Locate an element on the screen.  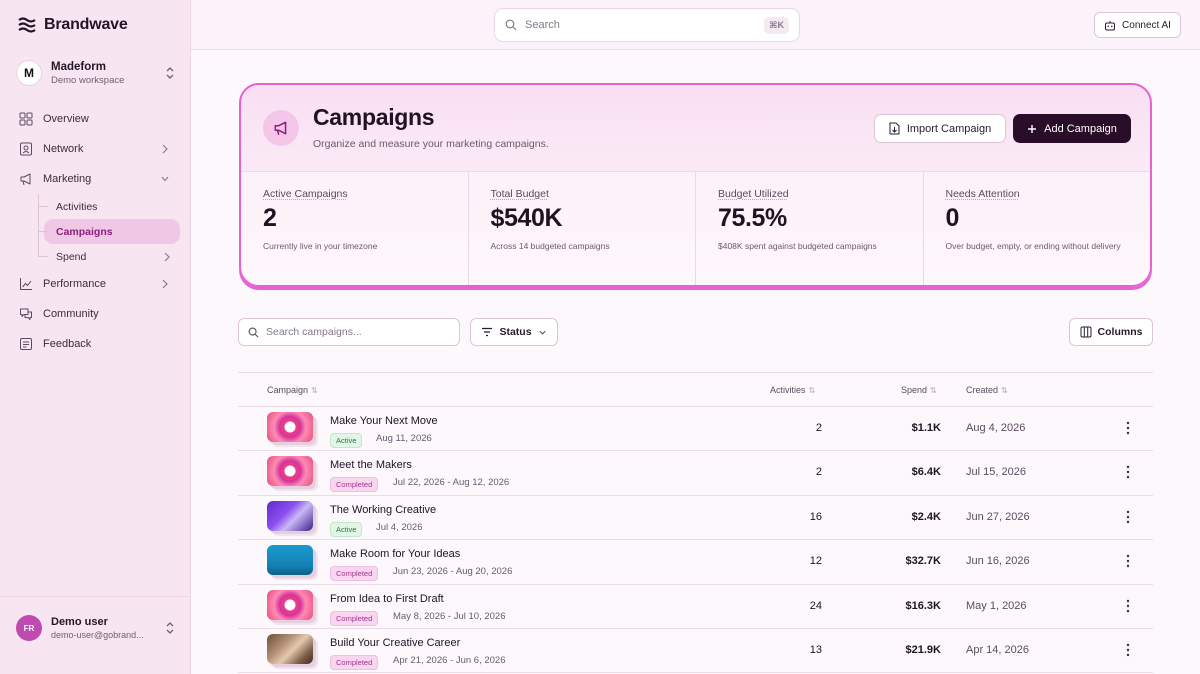
marketing-subnav: Activities Campaigns Spend is located at coordinates (108, 231).